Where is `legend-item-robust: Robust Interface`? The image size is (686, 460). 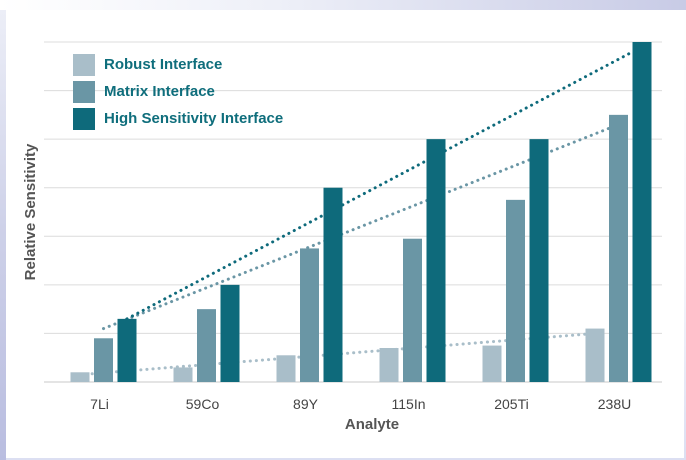 legend-item-robust: Robust Interface is located at coordinates (178, 64).